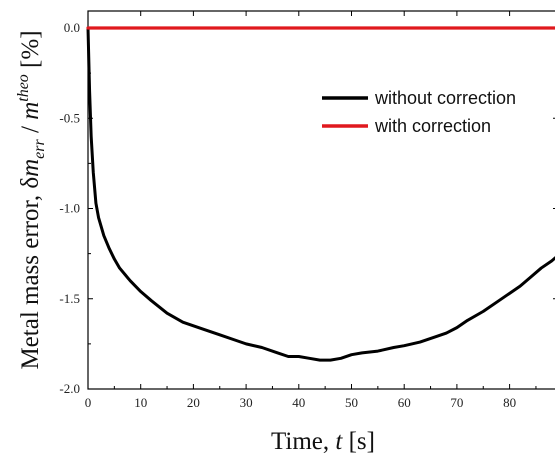 The image size is (555, 467). What do you see at coordinates (246, 402) in the screenshot?
I see `x-tick-label: 30` at bounding box center [246, 402].